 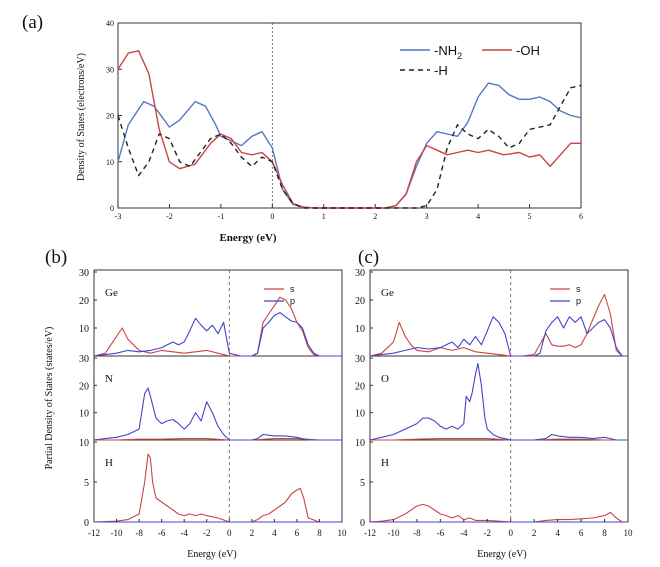 What do you see at coordinates (274, 533) in the screenshot?
I see `panel-b-x-tick-label: 4` at bounding box center [274, 533].